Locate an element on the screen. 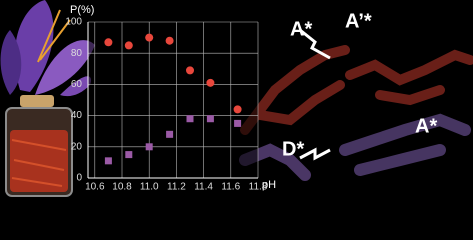 The height and width of the screenshot is (240, 473). annotation: A’* is located at coordinates (358, 21).